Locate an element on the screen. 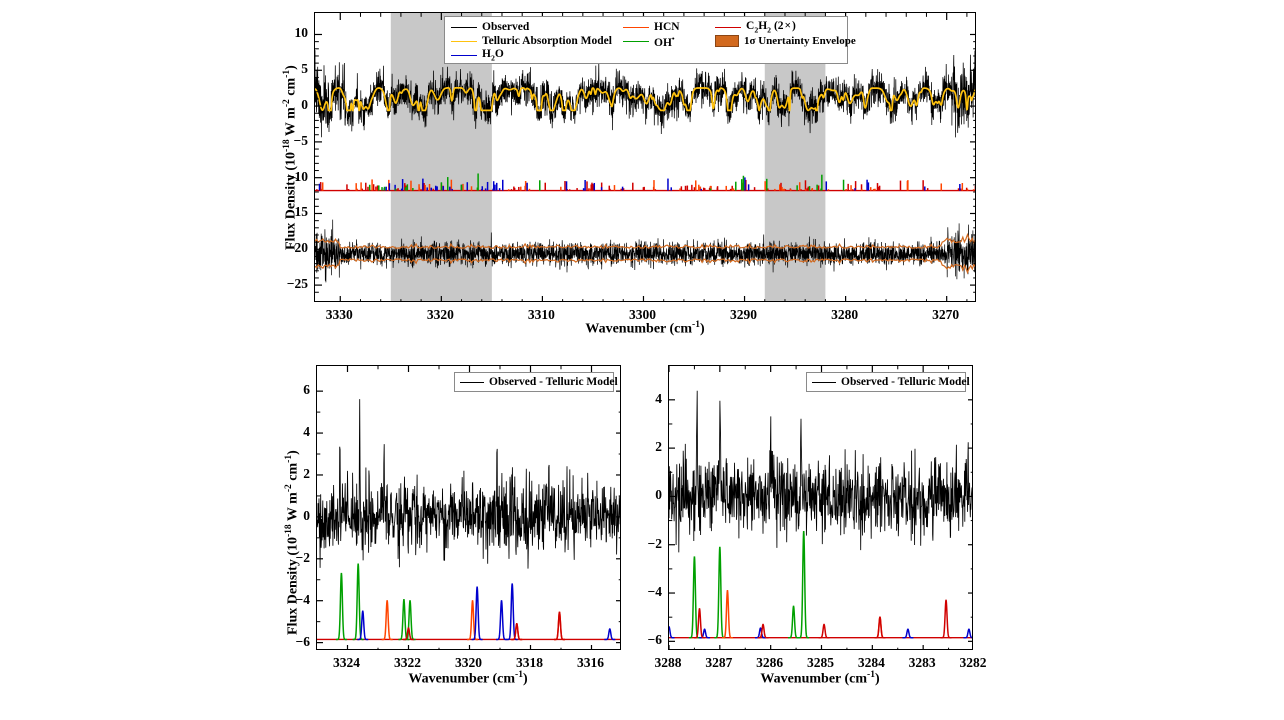 This screenshot has width=1284, height=720. x-tick-label: 3270 is located at coordinates (946, 314).